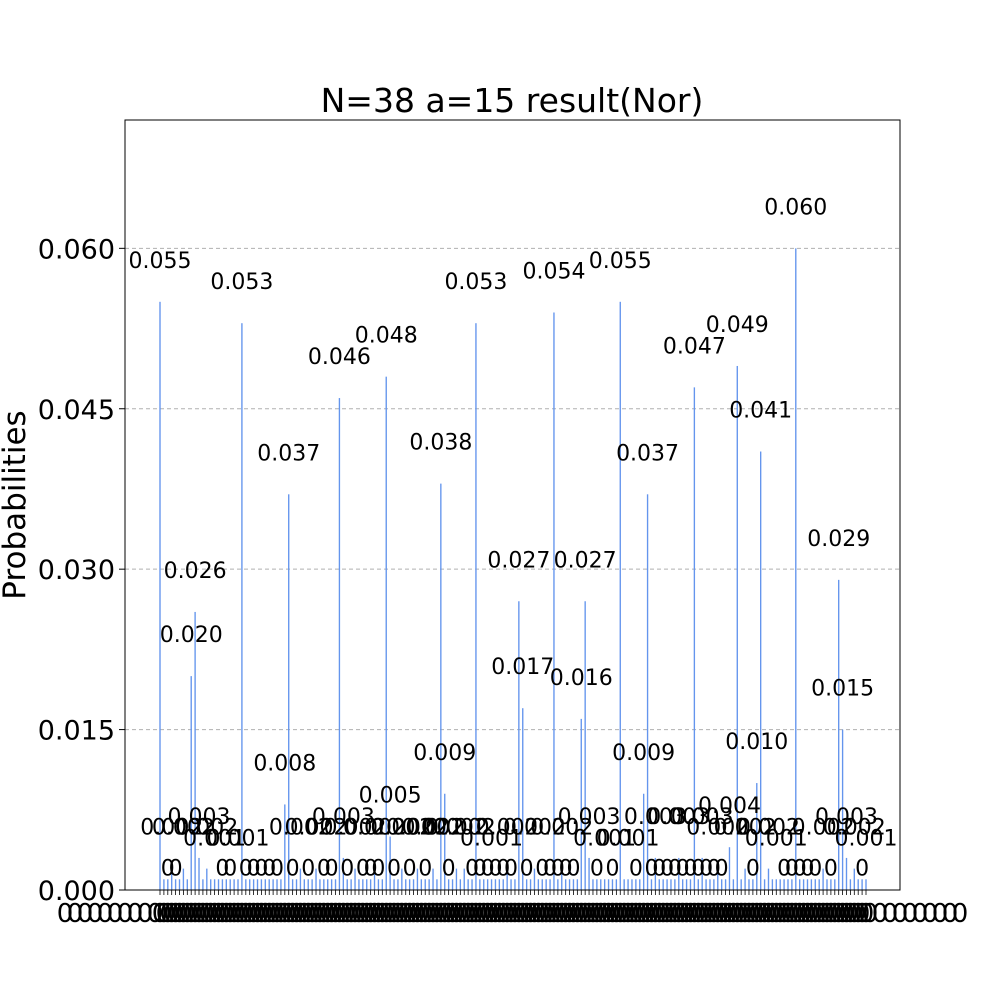 Image resolution: width=1000 pixels, height=1000 pixels. I want to click on y-tick-label: 0.045, so click(76, 410).